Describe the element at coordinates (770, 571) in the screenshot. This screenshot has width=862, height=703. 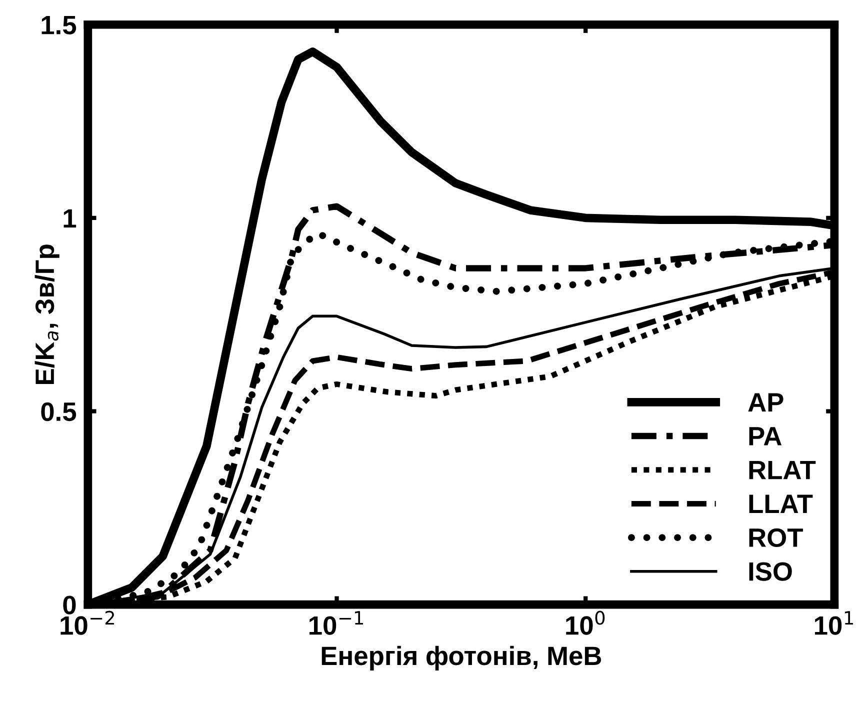
I see `legend-label: ISO` at that location.